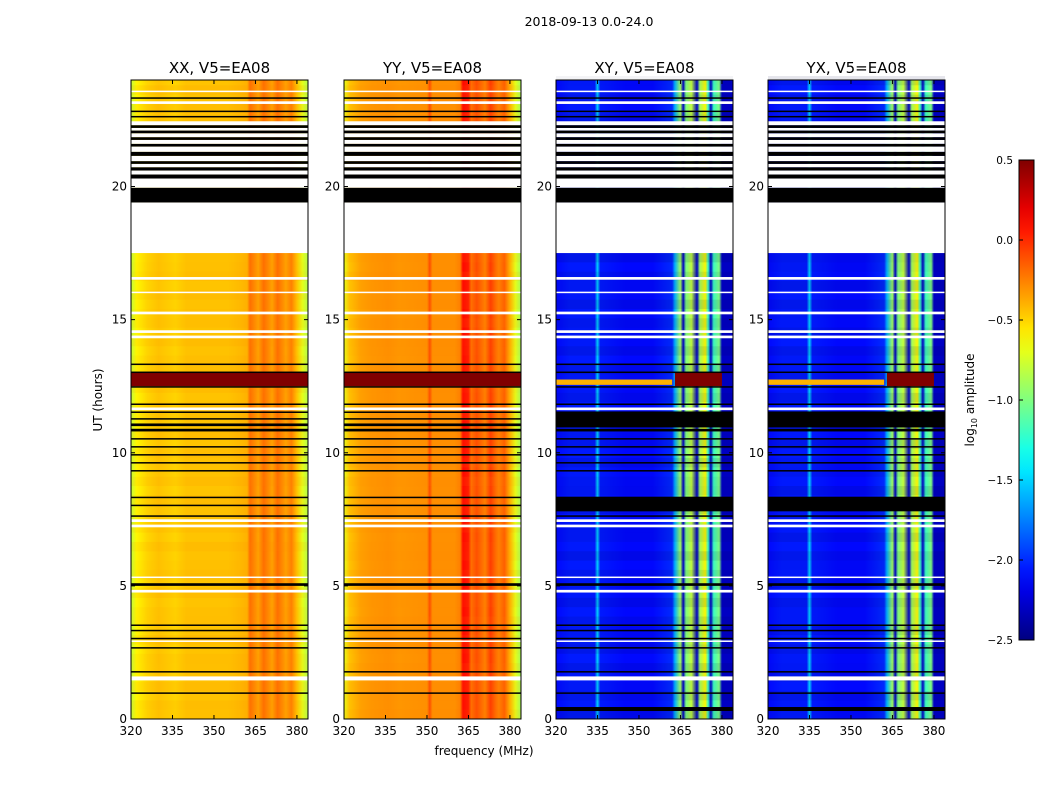 The image size is (1050, 805). What do you see at coordinates (544, 320) in the screenshot?
I see `y-tick-label: 15` at bounding box center [544, 320].